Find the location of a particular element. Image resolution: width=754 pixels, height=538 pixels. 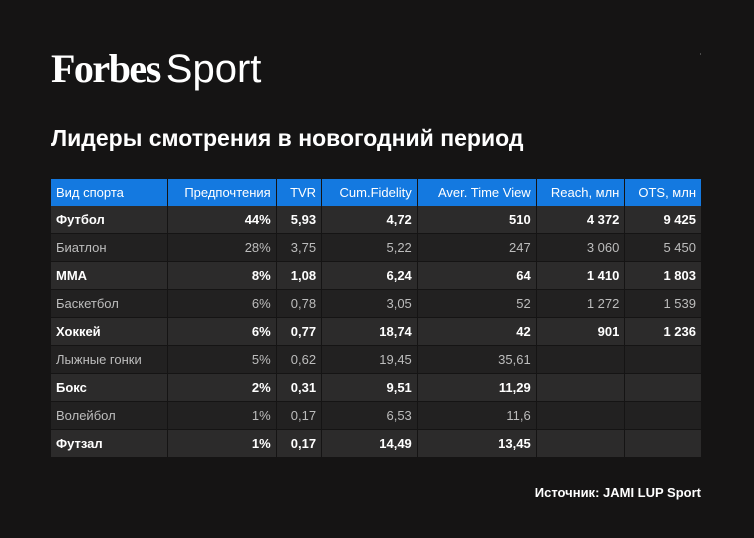

table-cell: 1,08 is located at coordinates (299, 276).